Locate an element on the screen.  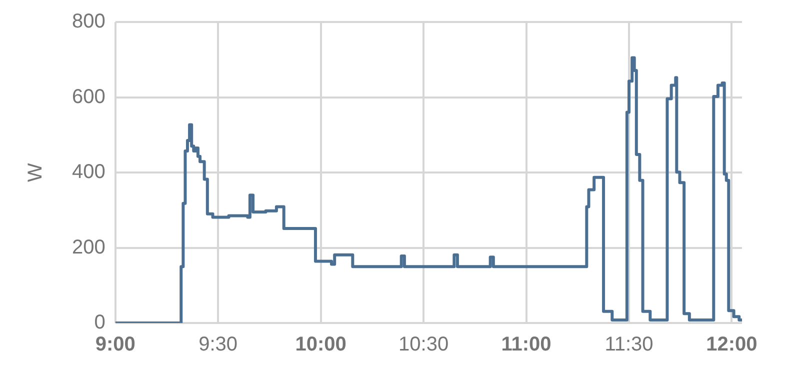
y-tick-label: 0 is located at coordinates (100, 323).